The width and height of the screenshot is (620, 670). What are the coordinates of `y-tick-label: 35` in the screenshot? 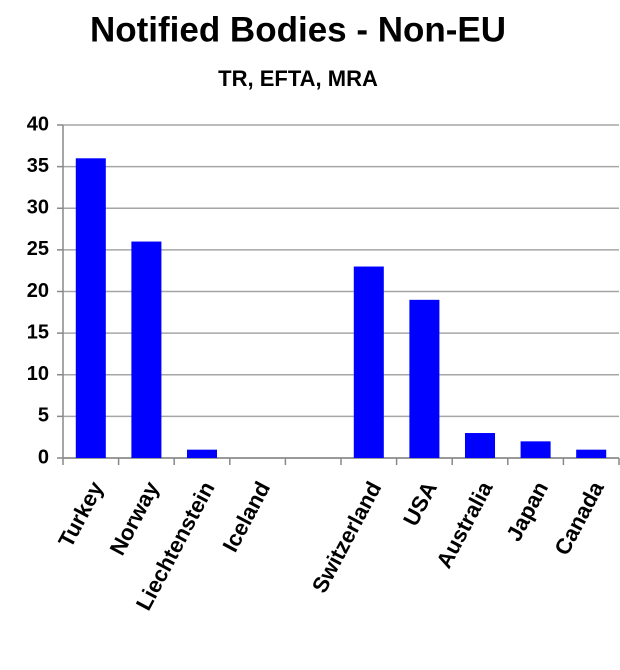 It's located at (38, 166).